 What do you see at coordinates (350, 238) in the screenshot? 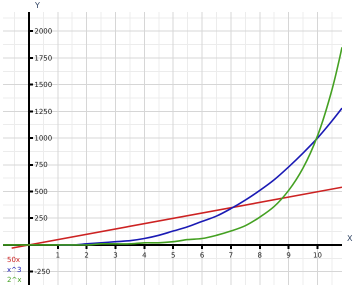
I see `x-axis-title: X` at bounding box center [350, 238].